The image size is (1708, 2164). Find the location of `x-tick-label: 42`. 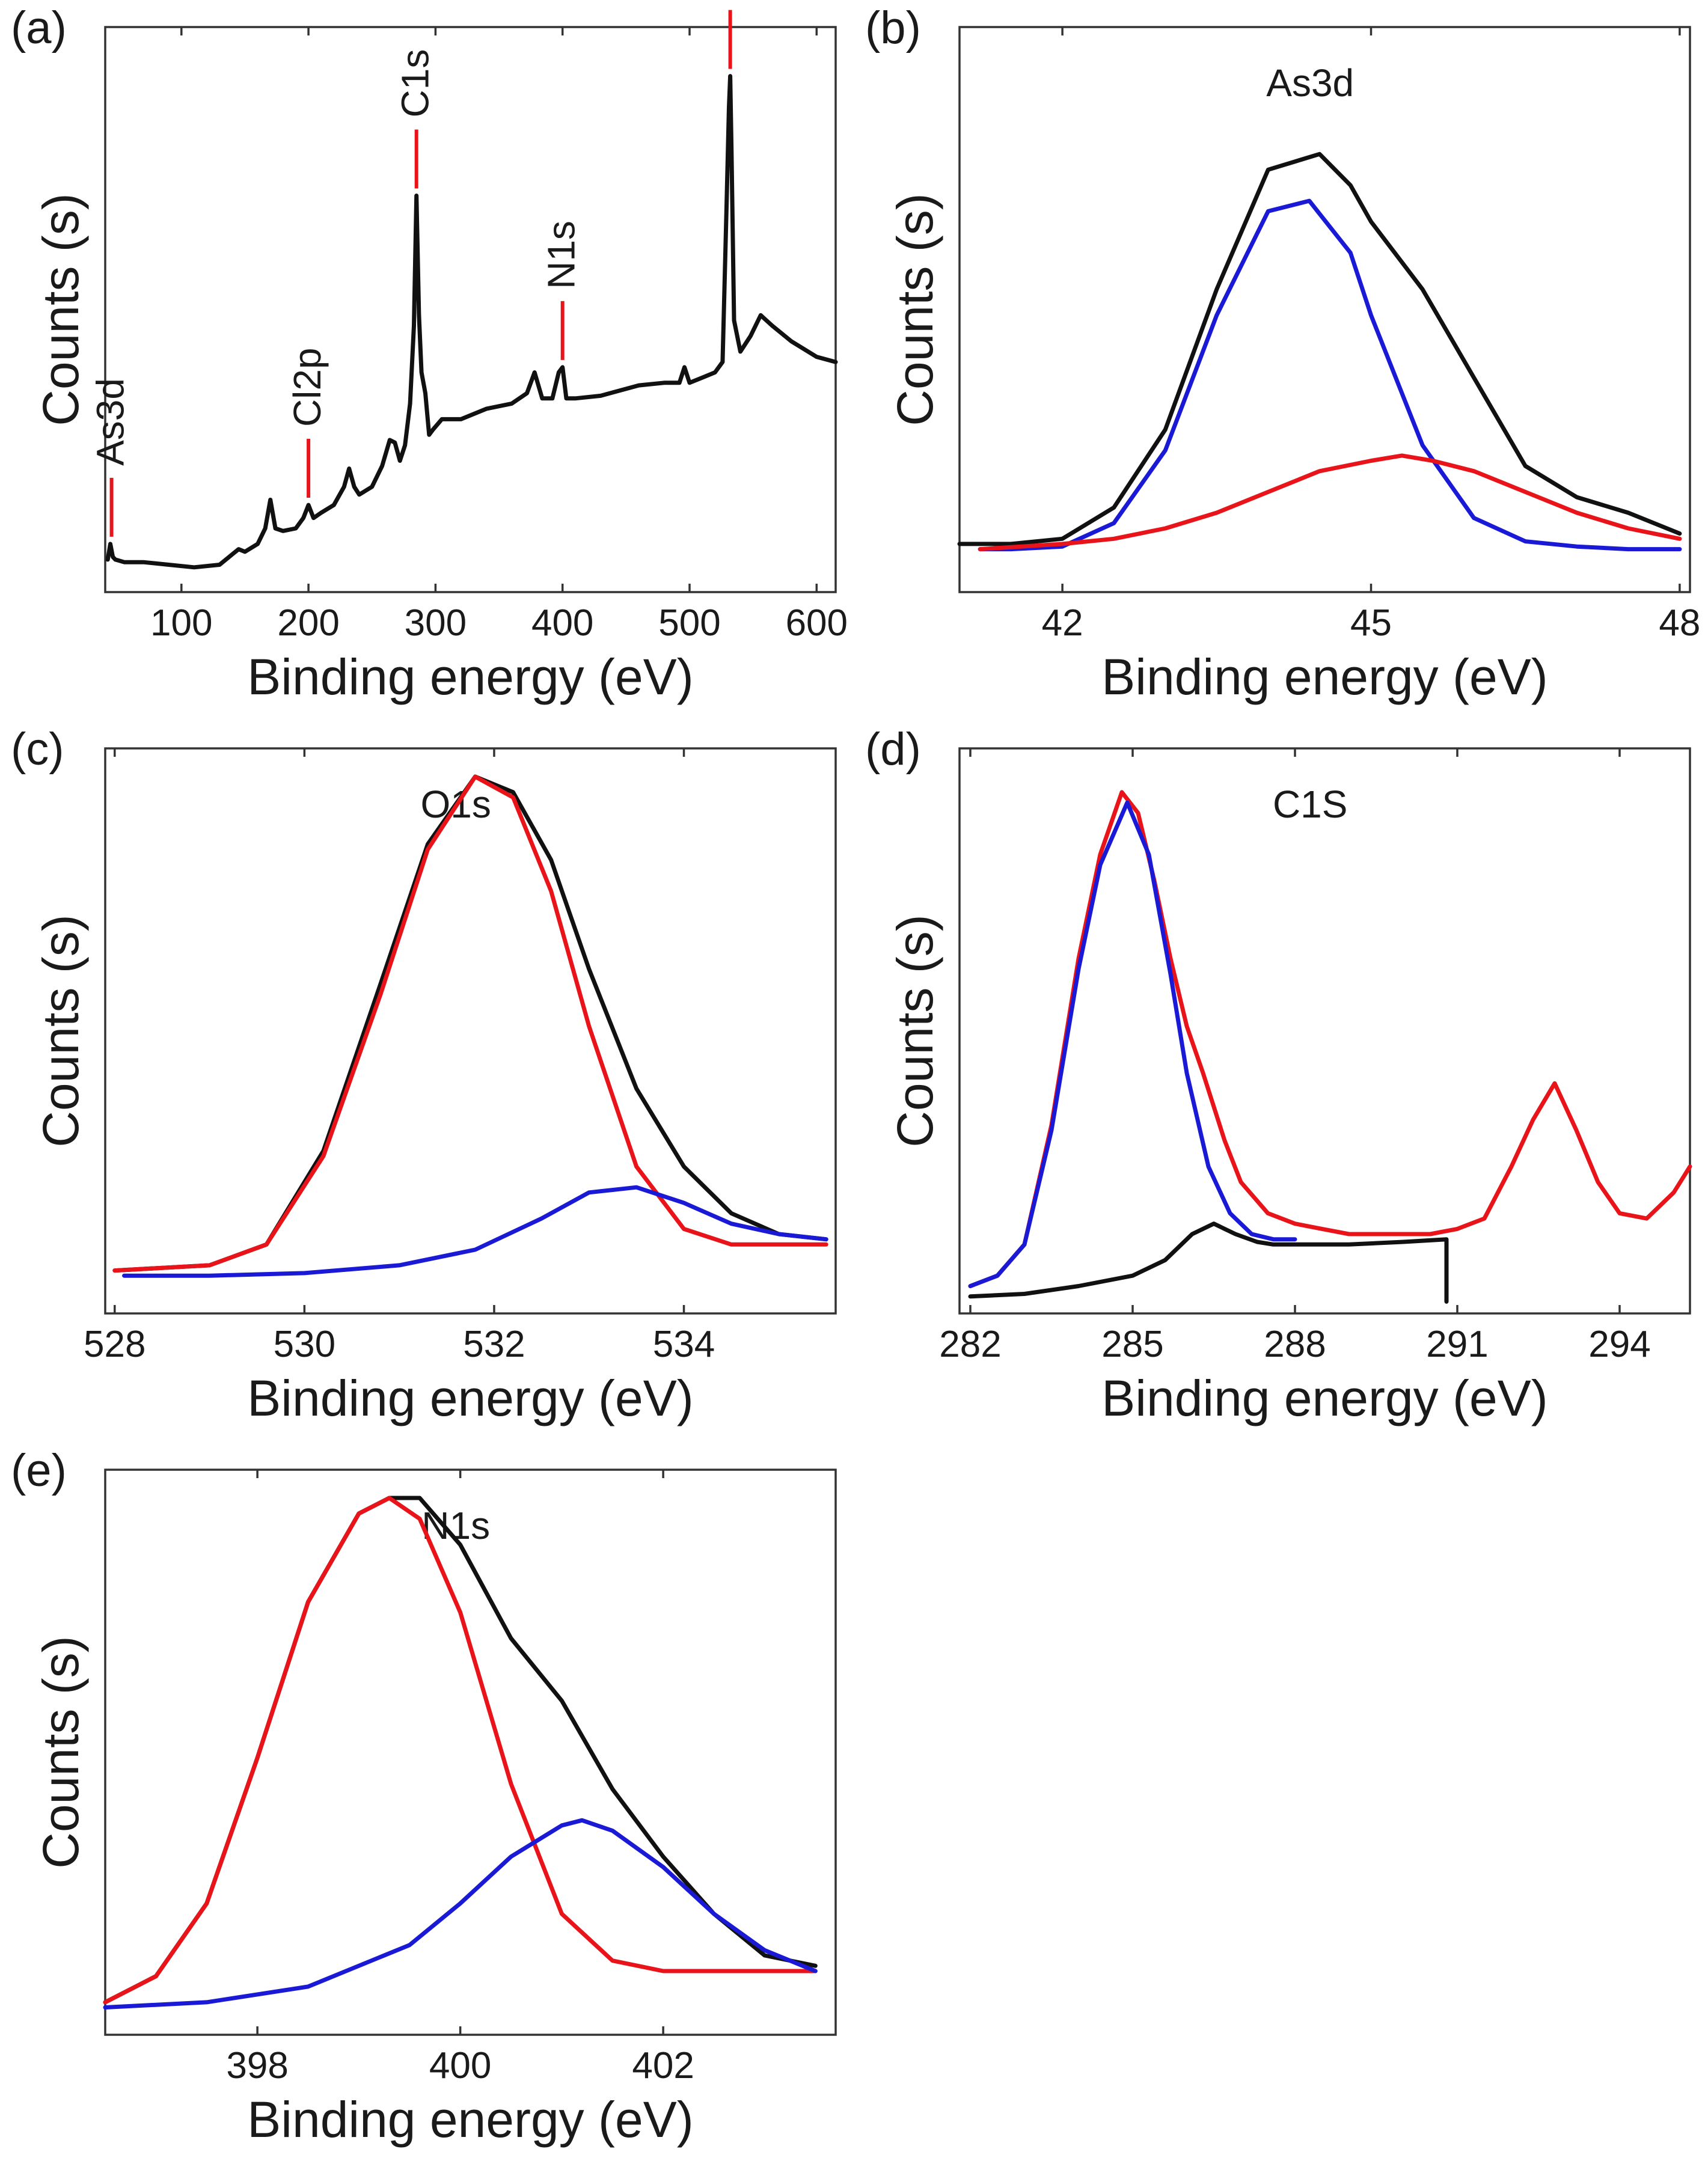

x-tick-label: 42 is located at coordinates (1062, 623).